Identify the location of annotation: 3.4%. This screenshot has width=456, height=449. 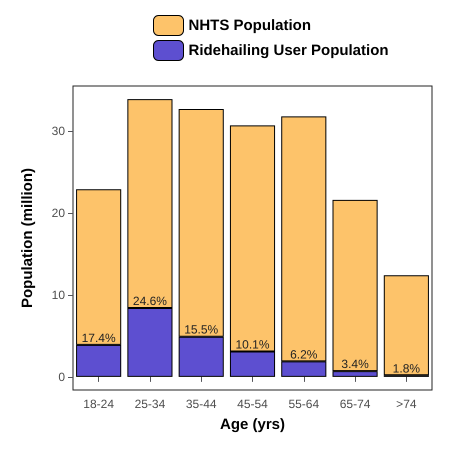
(355, 364).